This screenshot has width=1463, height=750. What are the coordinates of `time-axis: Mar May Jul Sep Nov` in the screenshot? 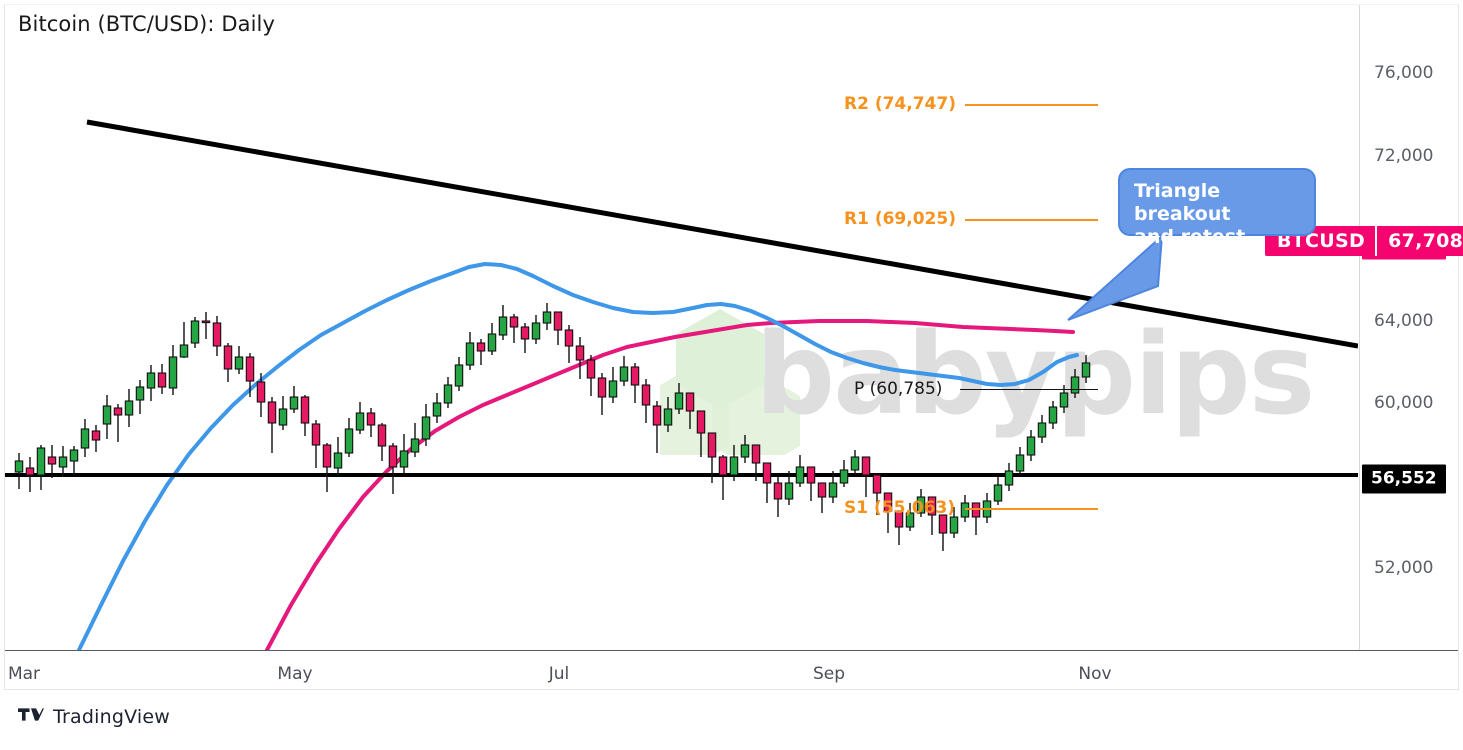 It's located at (731, 670).